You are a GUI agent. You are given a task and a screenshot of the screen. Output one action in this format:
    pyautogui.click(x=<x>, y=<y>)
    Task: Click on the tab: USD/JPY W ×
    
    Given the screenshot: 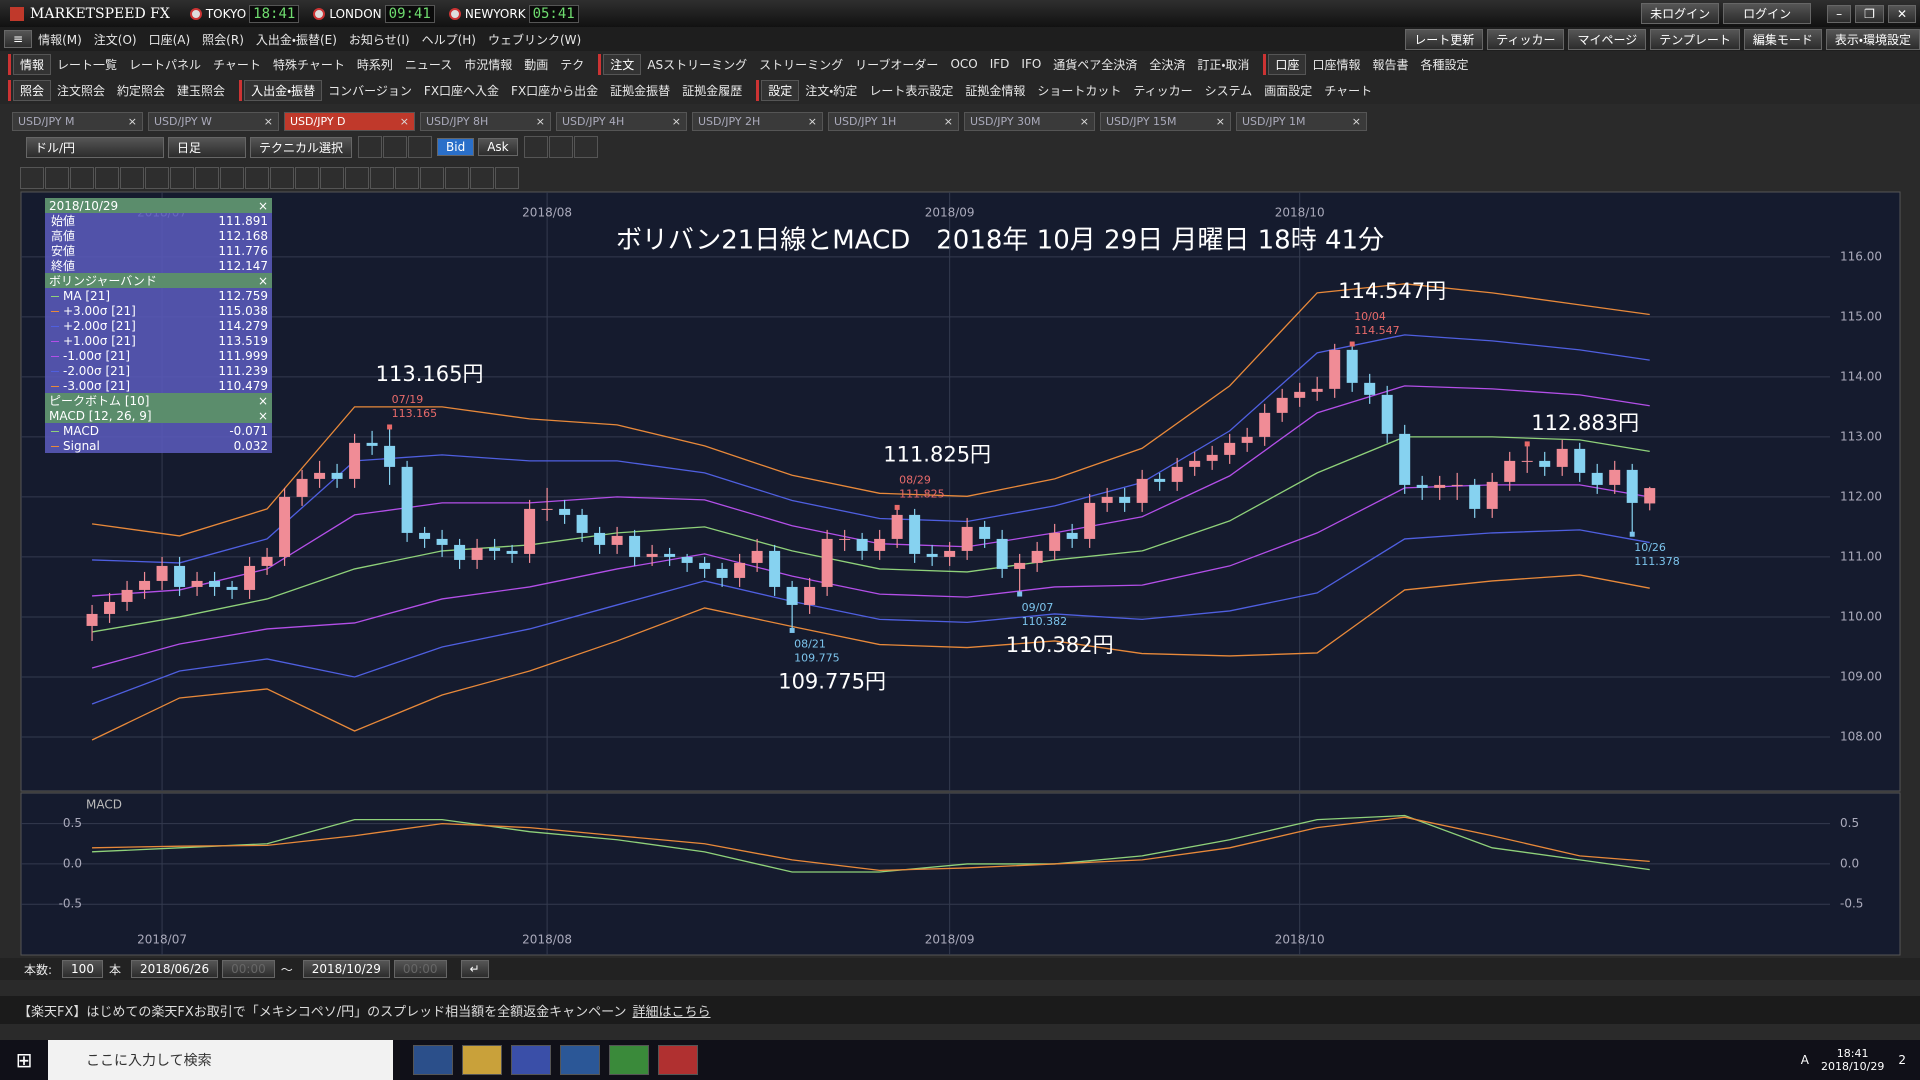 What is the action you would take?
    pyautogui.click(x=213, y=121)
    